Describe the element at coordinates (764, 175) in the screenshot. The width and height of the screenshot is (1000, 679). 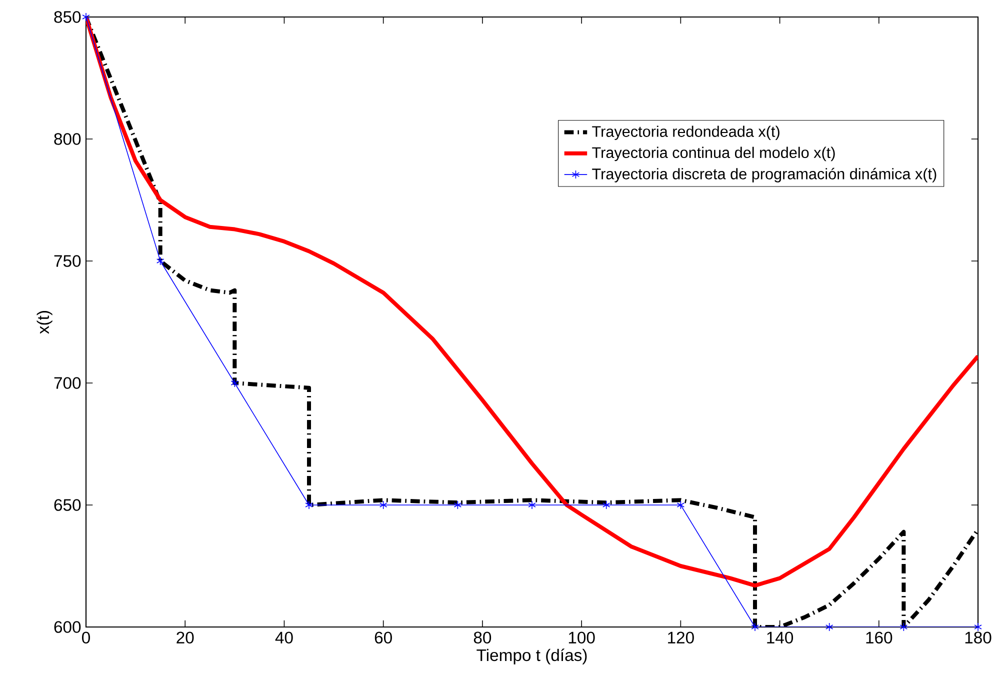
I see `legend-label: Trayectoria discreta de programación dinámica x(t)` at that location.